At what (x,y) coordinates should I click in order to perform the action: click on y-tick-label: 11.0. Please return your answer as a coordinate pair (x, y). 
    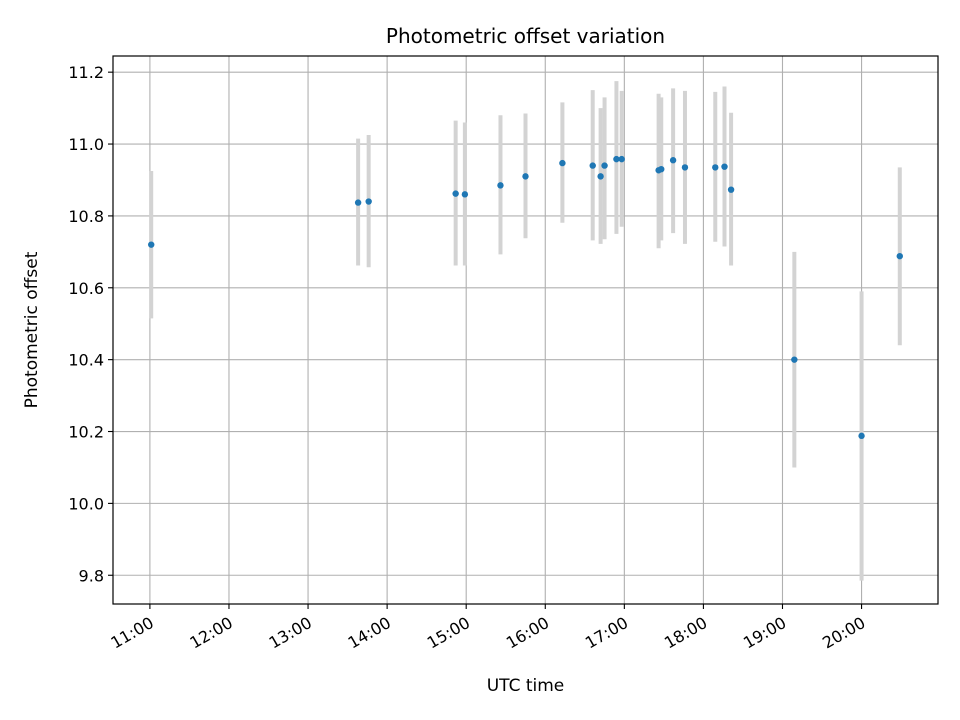
    Looking at the image, I should click on (86, 144).